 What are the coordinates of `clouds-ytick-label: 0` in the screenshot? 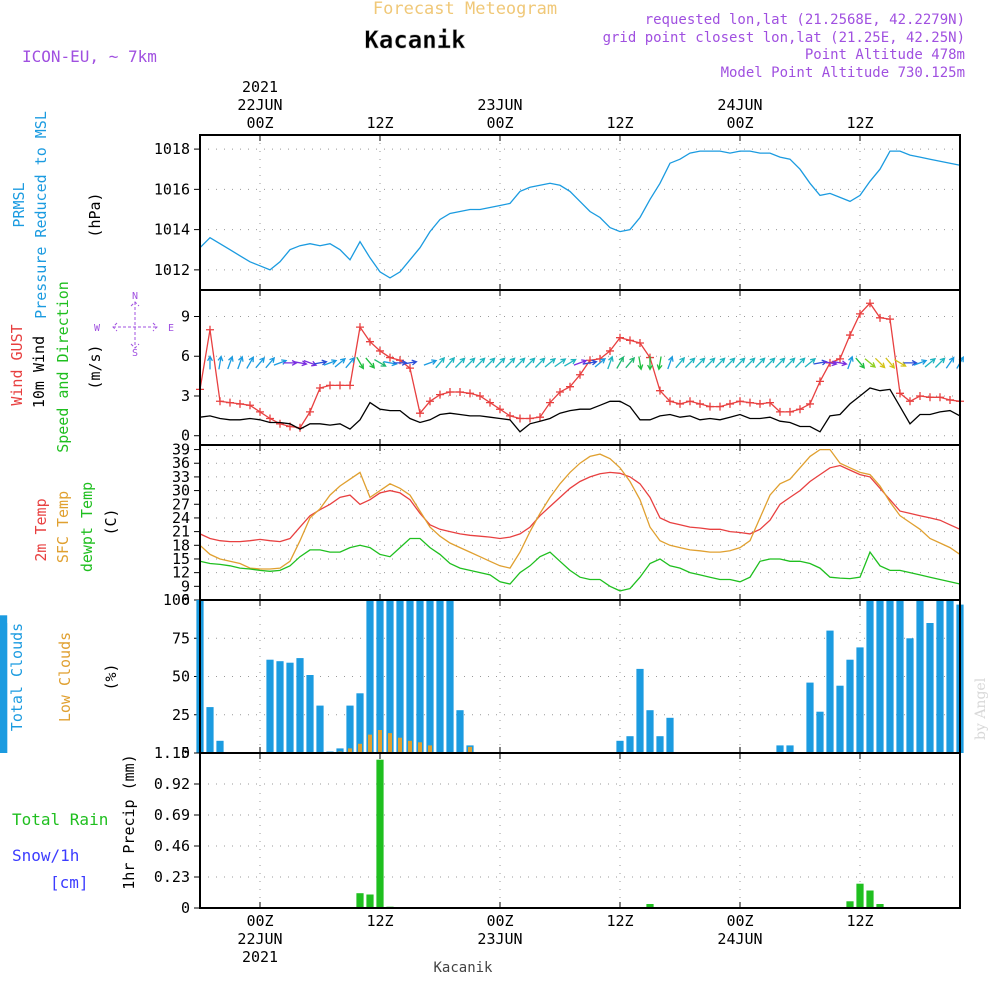 It's located at (185, 753).